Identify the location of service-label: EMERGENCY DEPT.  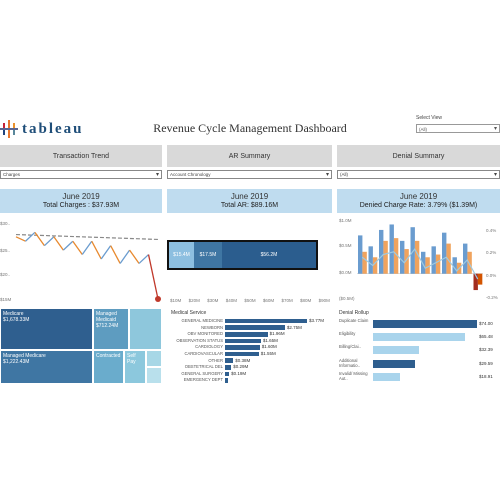
(203, 380).